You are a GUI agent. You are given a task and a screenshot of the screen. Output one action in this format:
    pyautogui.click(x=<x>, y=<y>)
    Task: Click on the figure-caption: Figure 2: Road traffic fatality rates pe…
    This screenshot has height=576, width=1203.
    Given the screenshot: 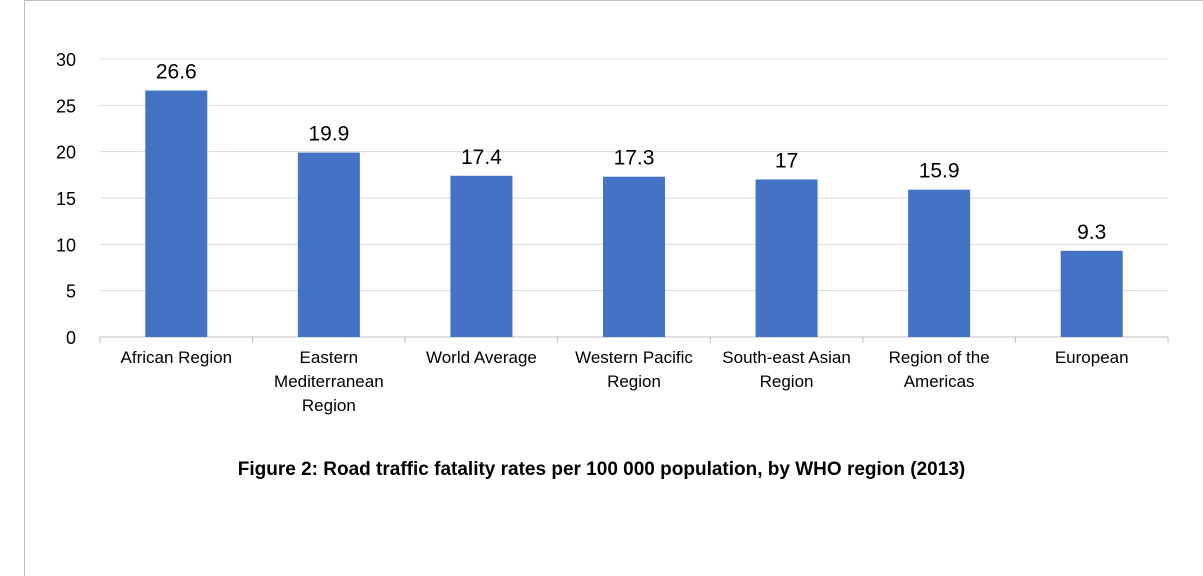 What is the action you would take?
    pyautogui.click(x=601, y=469)
    